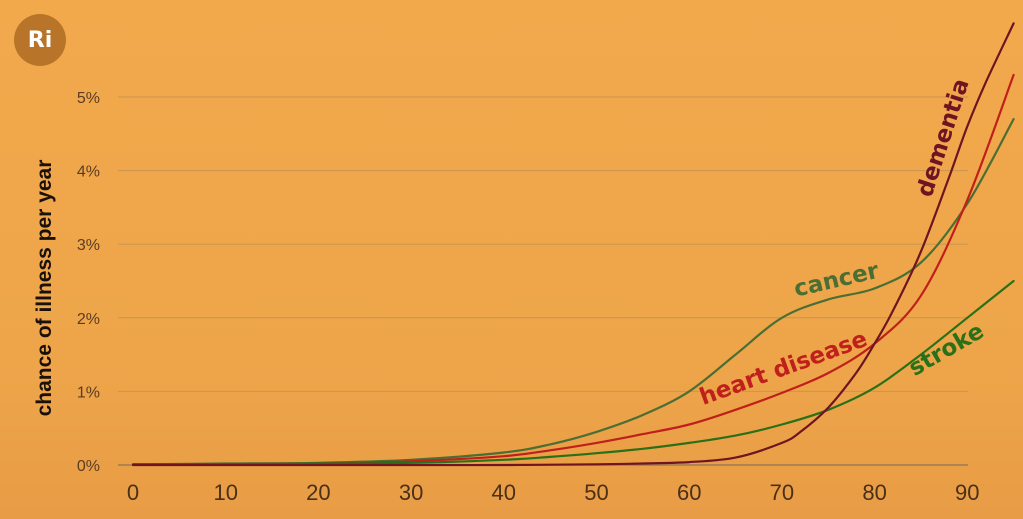 This screenshot has height=519, width=1023. Describe the element at coordinates (88, 282) in the screenshot. I see `y-axis-ticks: 0% 1% 2% 3% 4% 5%` at that location.